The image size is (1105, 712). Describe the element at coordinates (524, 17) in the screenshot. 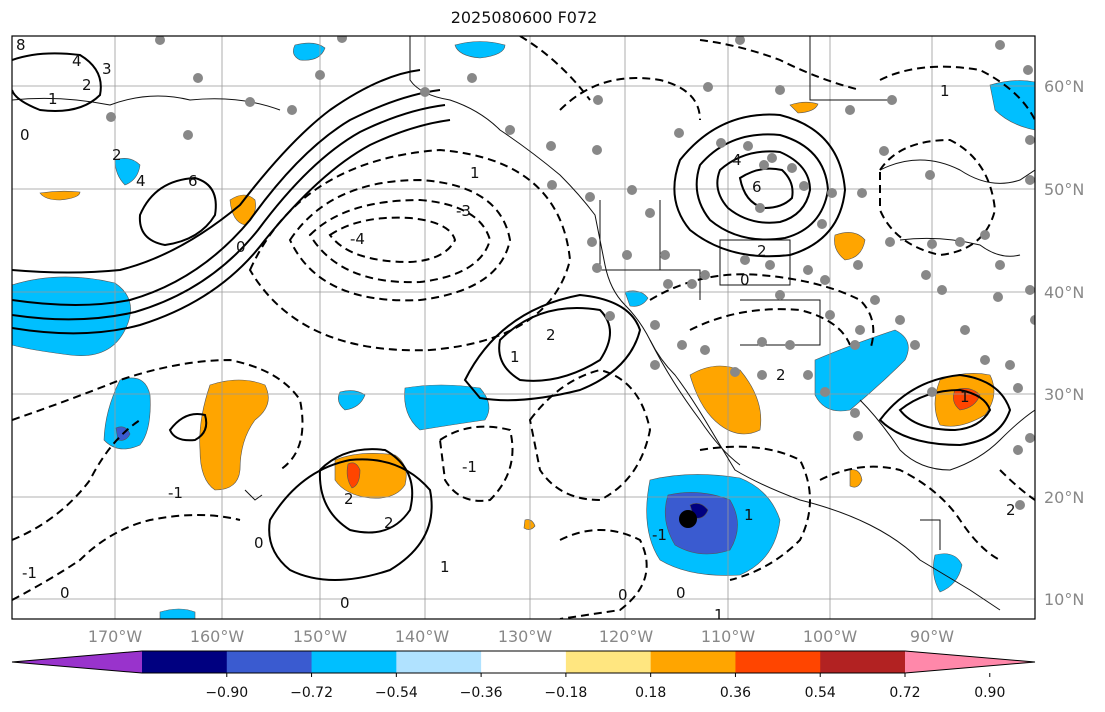

I see `map-title: 2025080600 F072` at that location.